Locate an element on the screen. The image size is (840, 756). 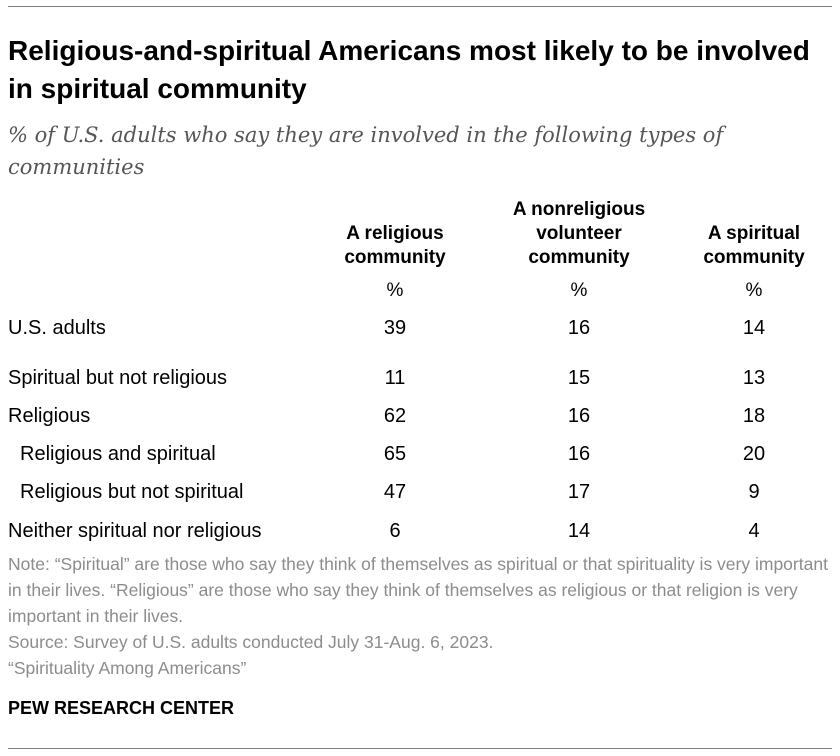
column-header-3: A spiritual community is located at coordinates (752, 246).